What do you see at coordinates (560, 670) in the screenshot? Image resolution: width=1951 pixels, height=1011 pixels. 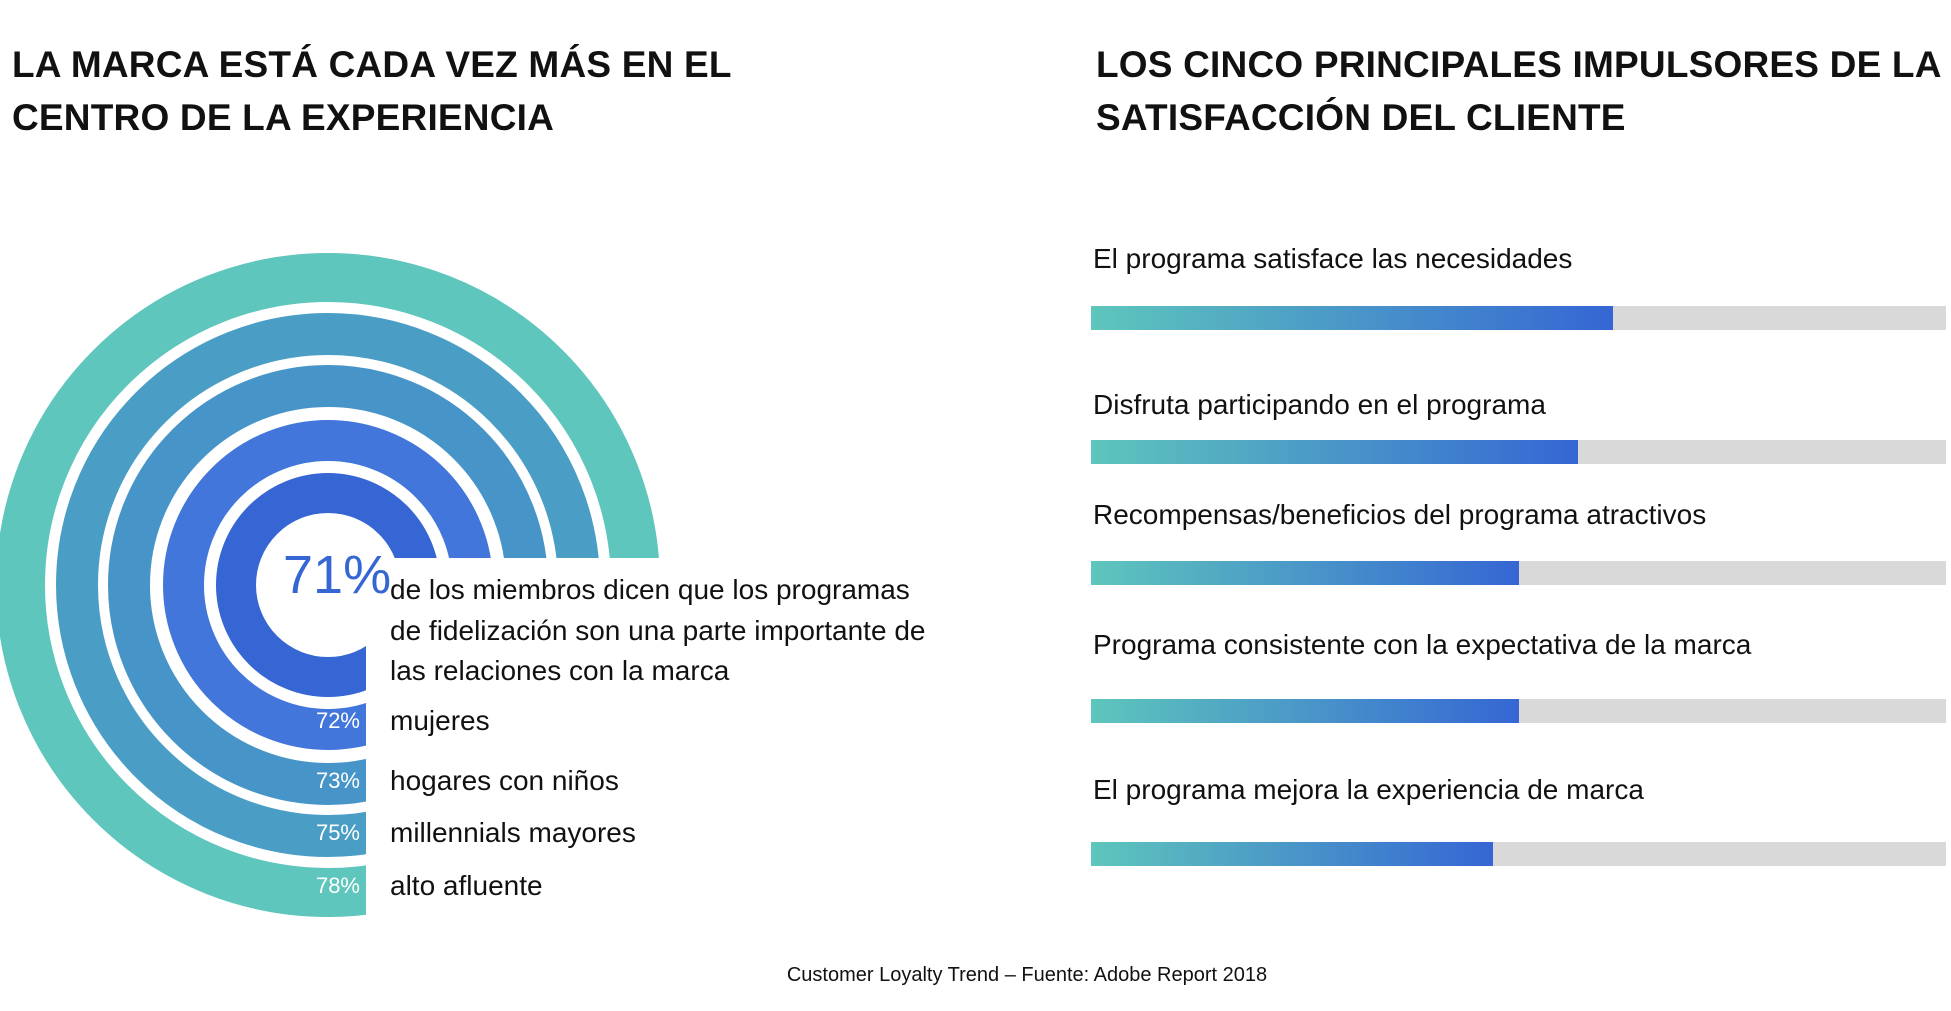 I see `headline-line: las relaciones con la marca` at bounding box center [560, 670].